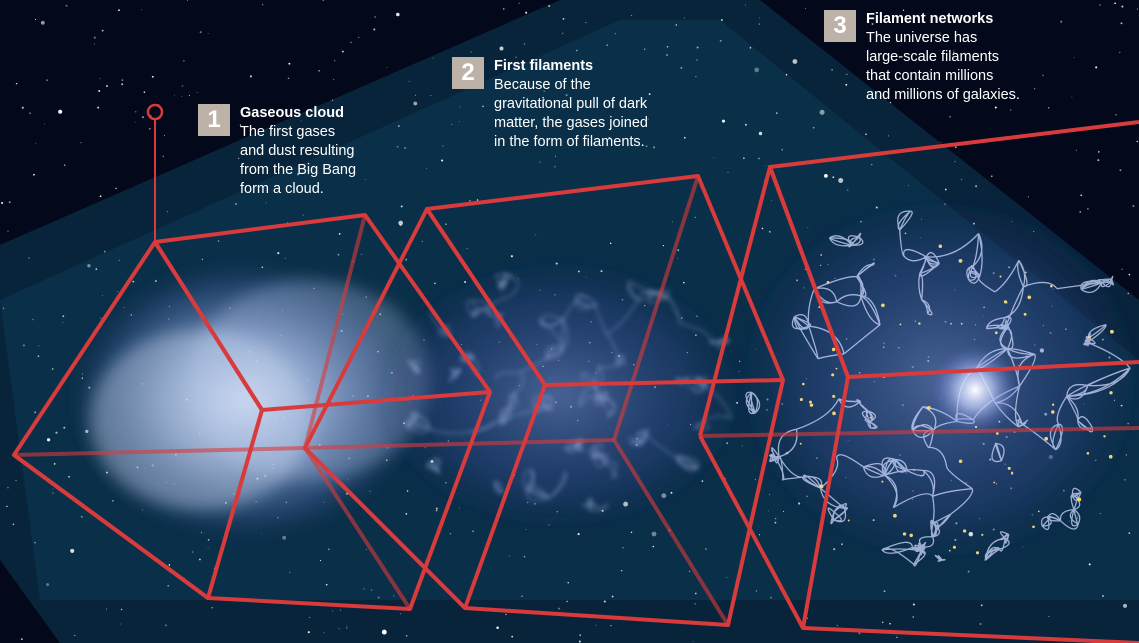 The height and width of the screenshot is (643, 1139). What do you see at coordinates (961, 399) in the screenshot?
I see `galaxies` at bounding box center [961, 399].